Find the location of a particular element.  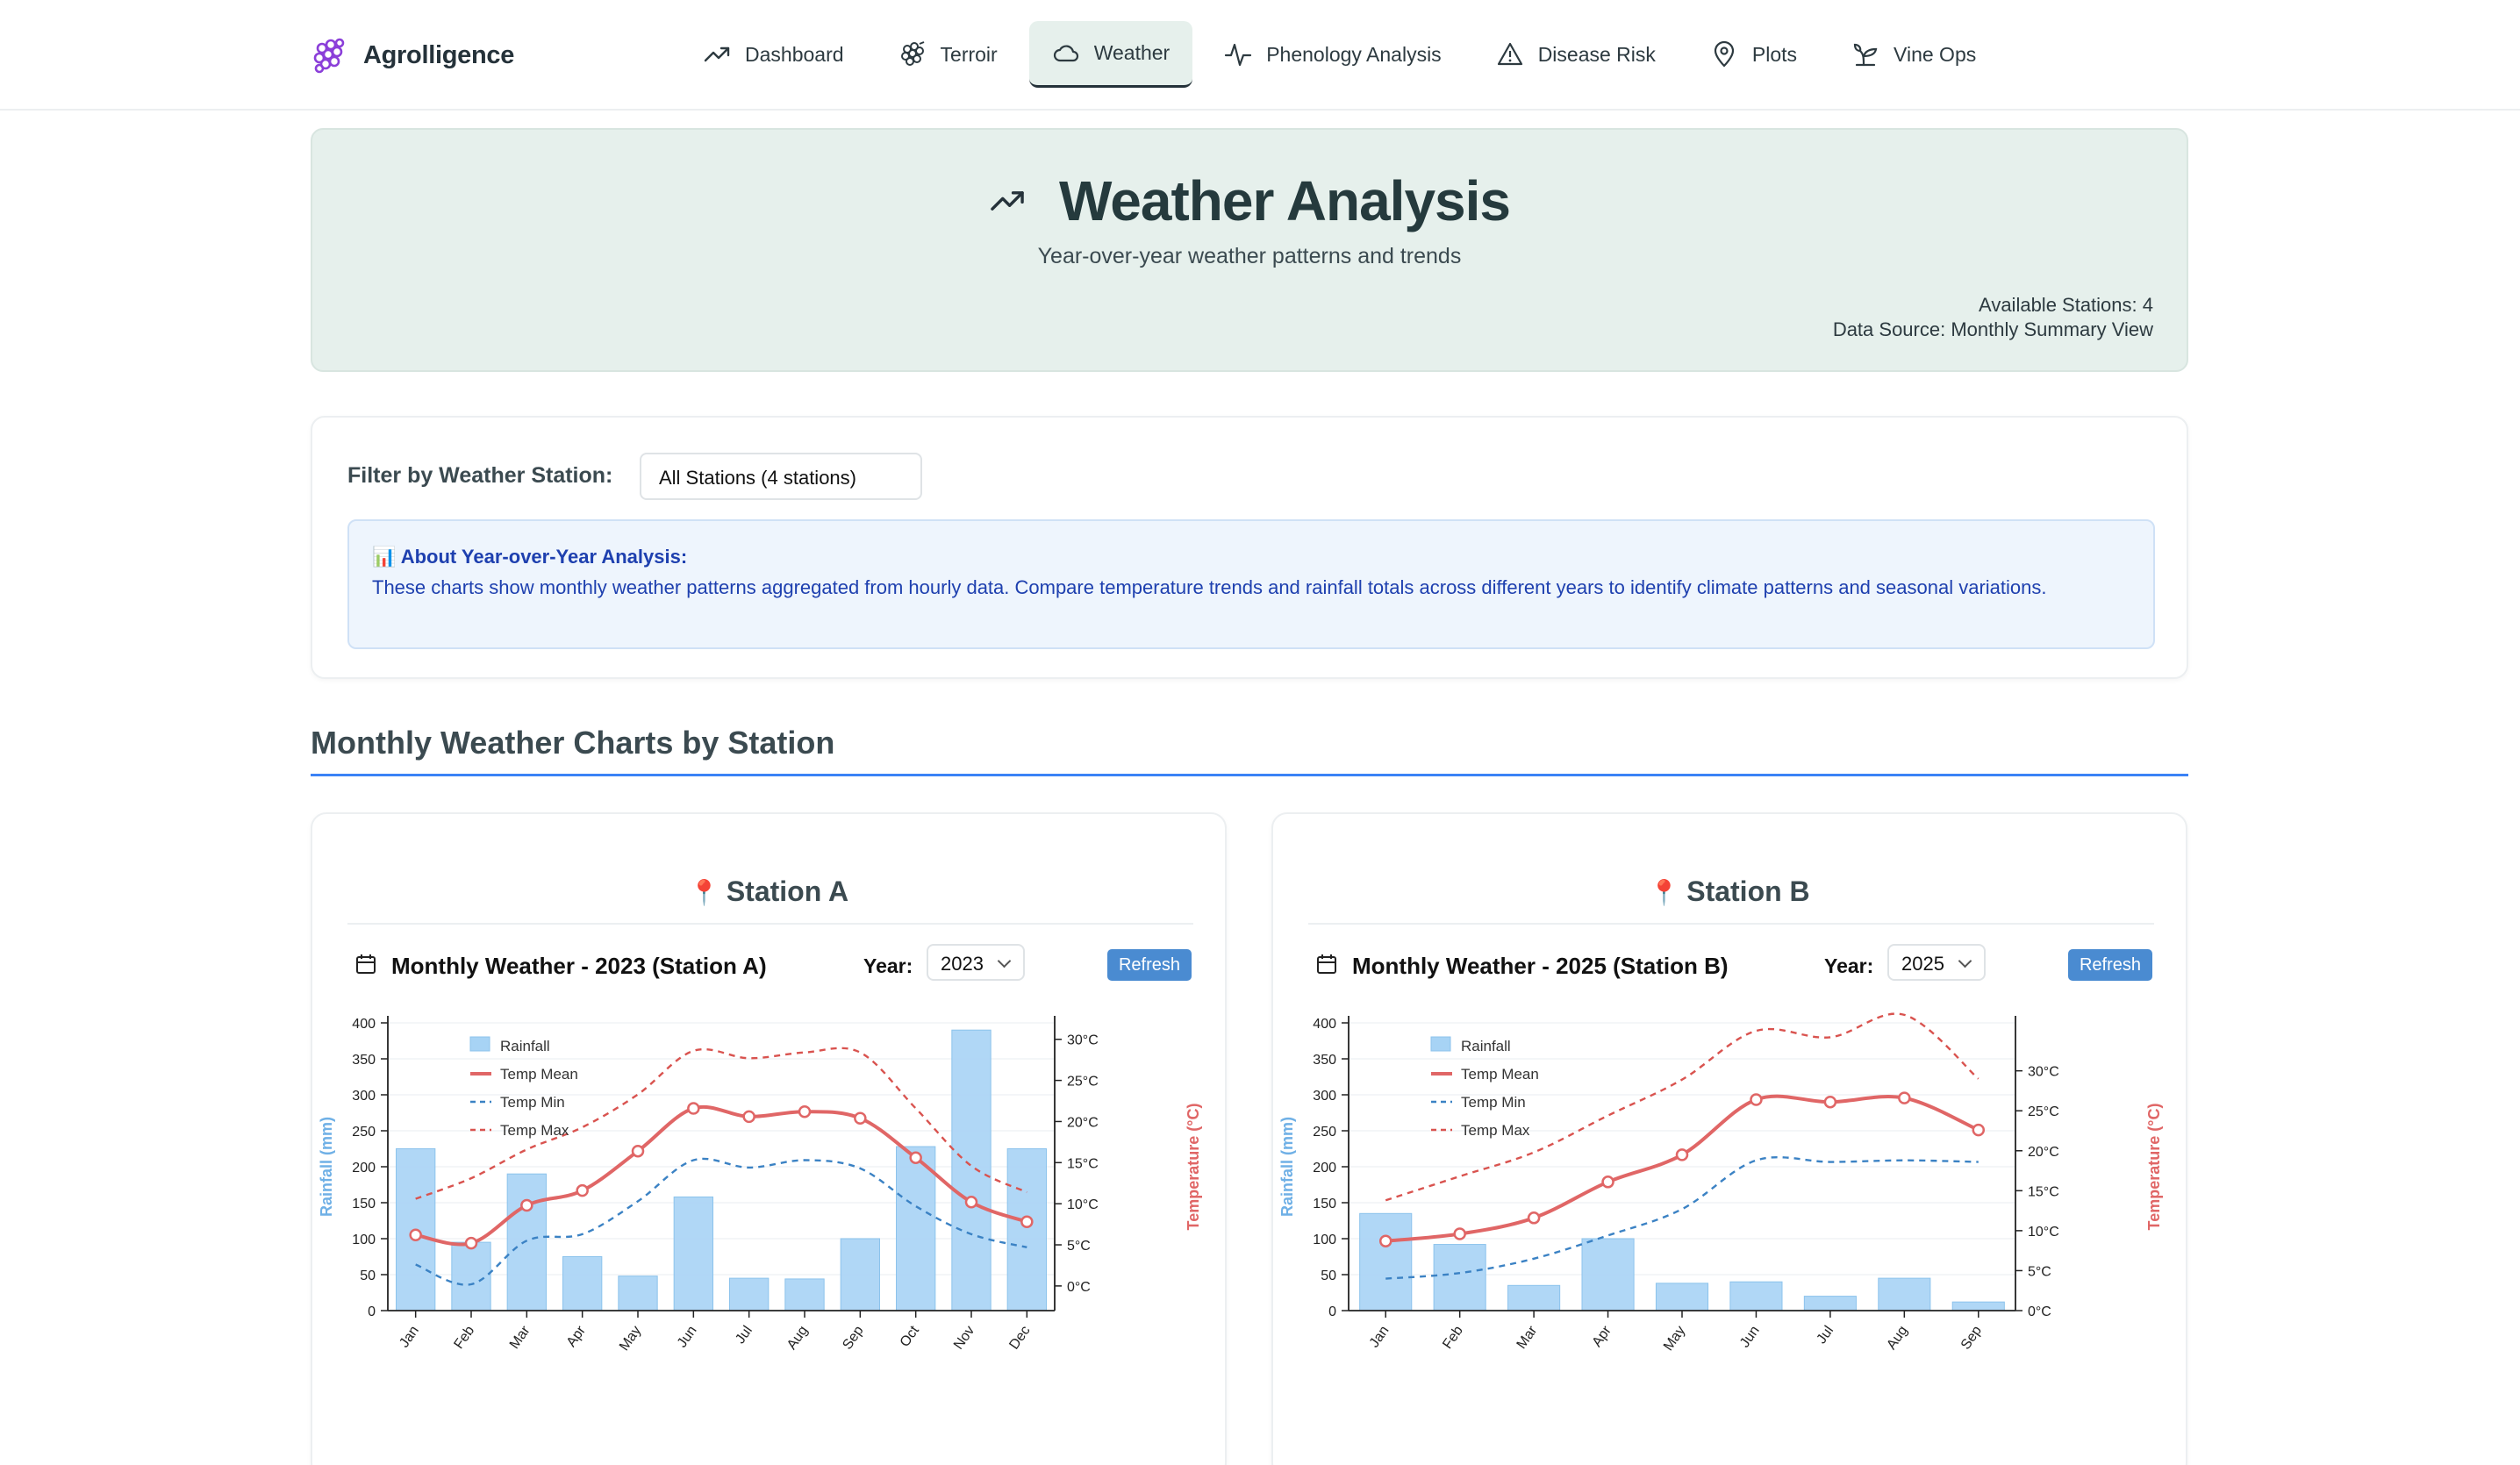

filter-label: Filter by Weather Station: is located at coordinates (480, 475).